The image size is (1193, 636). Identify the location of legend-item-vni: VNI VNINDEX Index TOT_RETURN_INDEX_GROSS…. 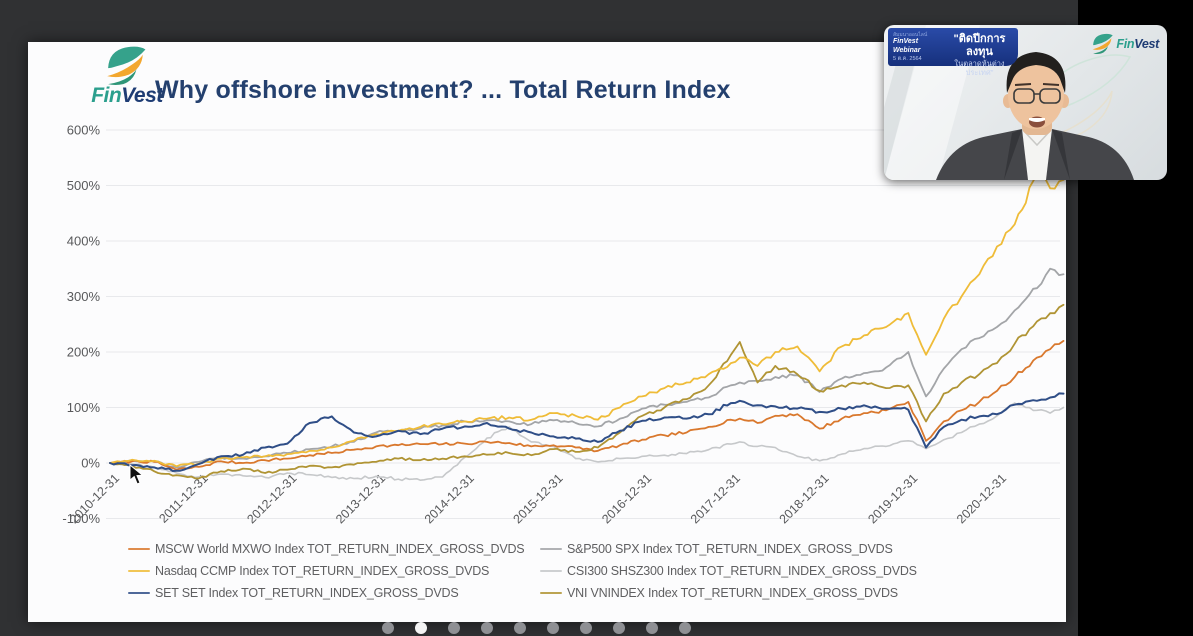
(746, 593).